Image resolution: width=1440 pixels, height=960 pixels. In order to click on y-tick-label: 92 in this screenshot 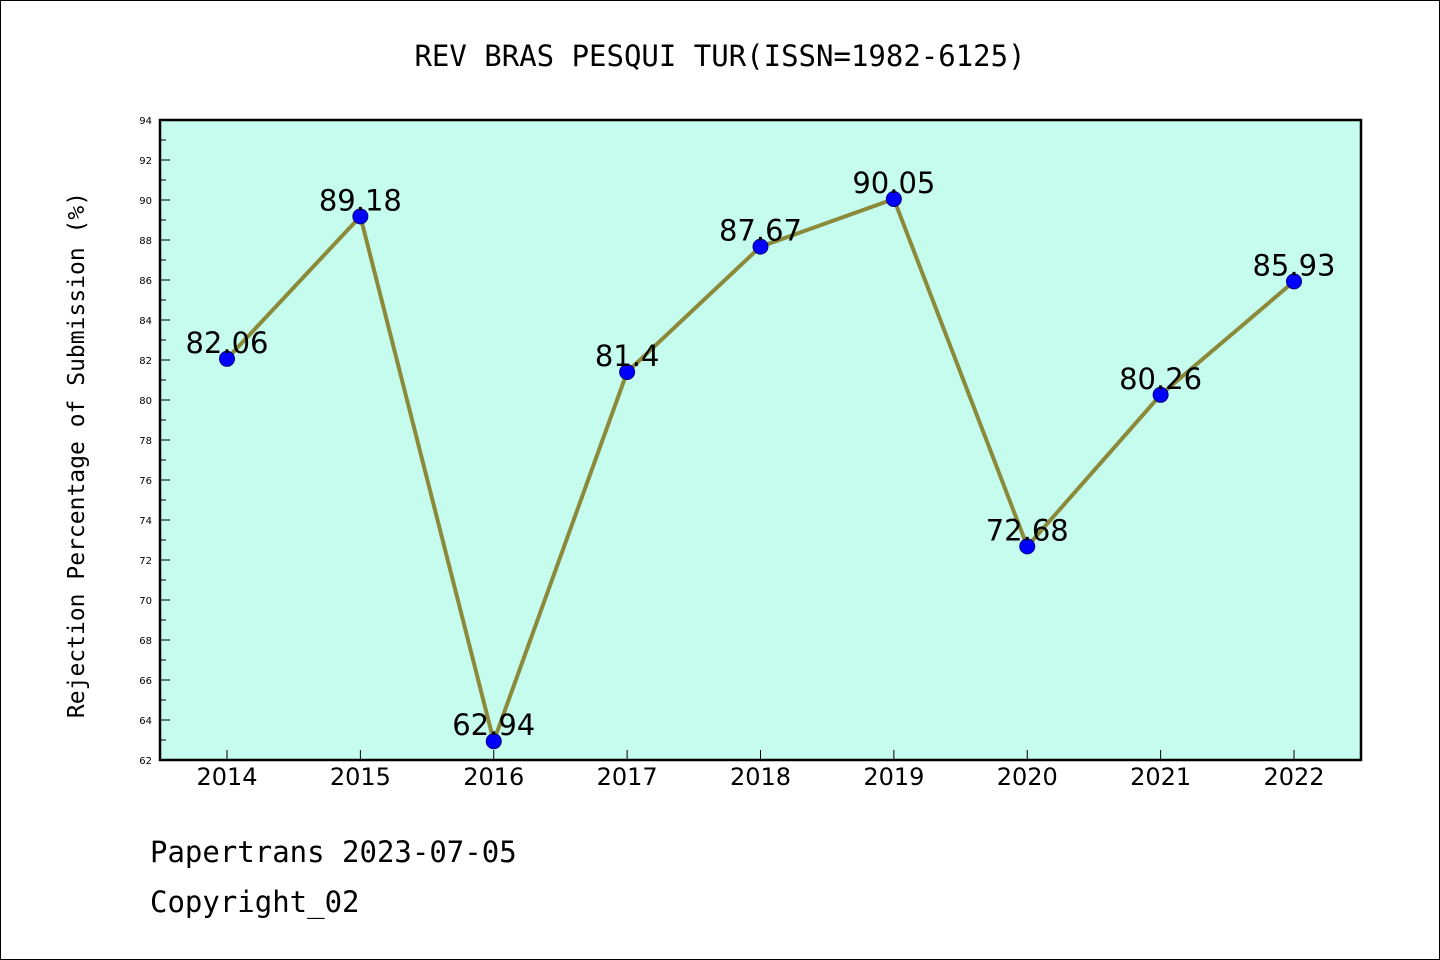, I will do `click(145, 161)`.